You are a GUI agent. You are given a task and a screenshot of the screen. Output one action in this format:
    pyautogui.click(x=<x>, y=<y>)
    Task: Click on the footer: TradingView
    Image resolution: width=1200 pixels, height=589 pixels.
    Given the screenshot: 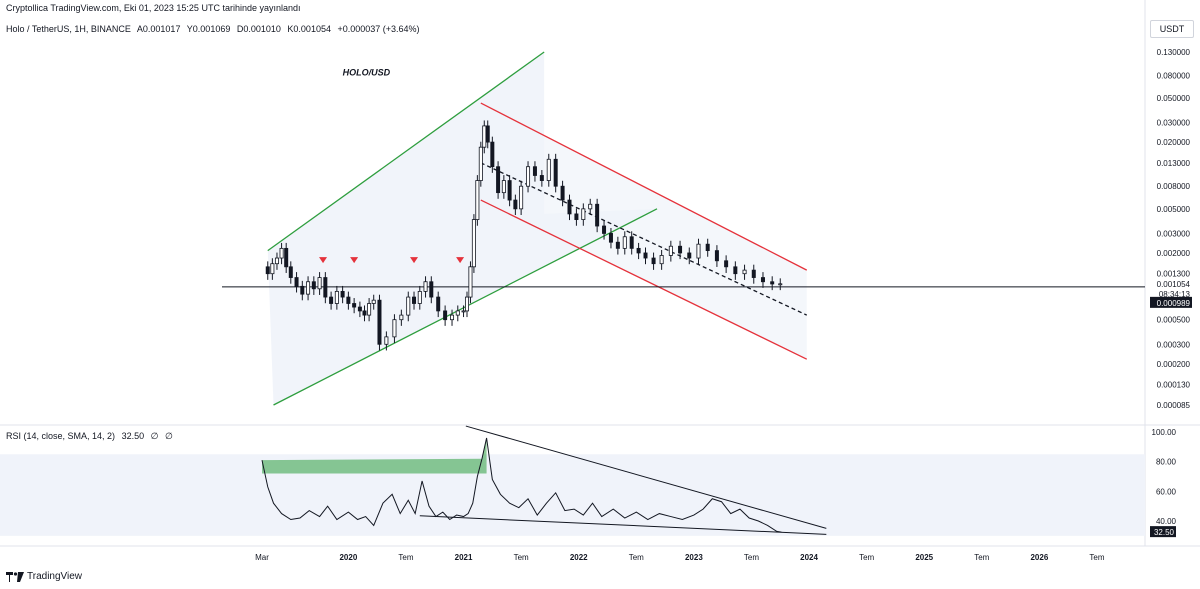 What is the action you would take?
    pyautogui.click(x=44, y=576)
    